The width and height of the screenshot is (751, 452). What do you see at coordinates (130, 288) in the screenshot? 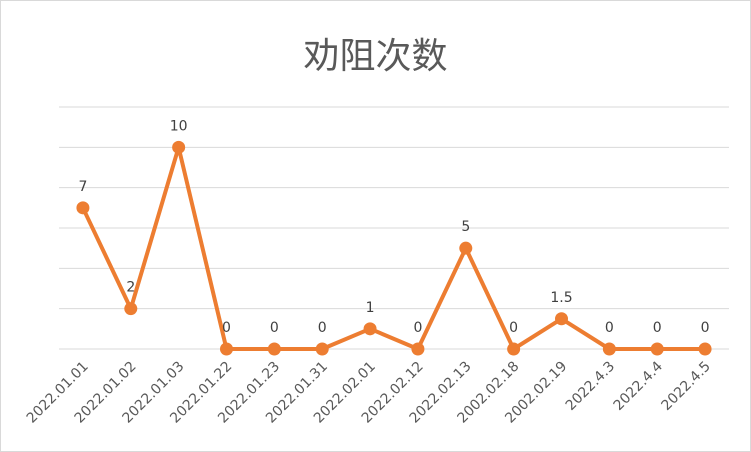
I see `data-label: 2` at bounding box center [130, 288].